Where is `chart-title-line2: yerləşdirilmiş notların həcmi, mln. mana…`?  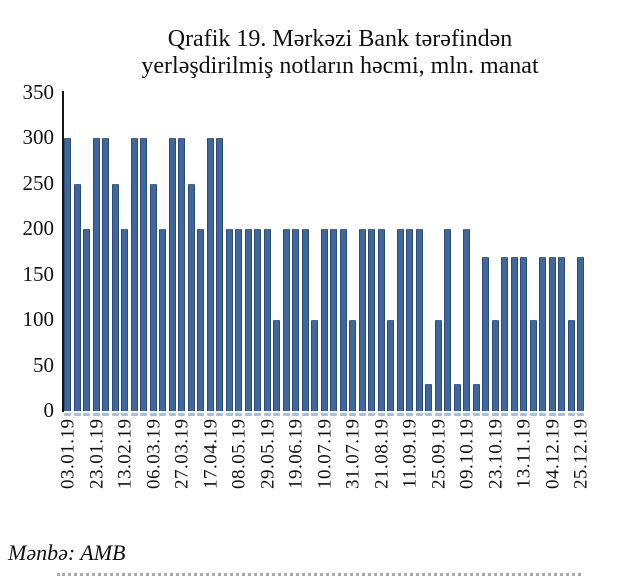
chart-title-line2: yerləşdirilmiş notların həcmi, mln. mana… is located at coordinates (340, 66).